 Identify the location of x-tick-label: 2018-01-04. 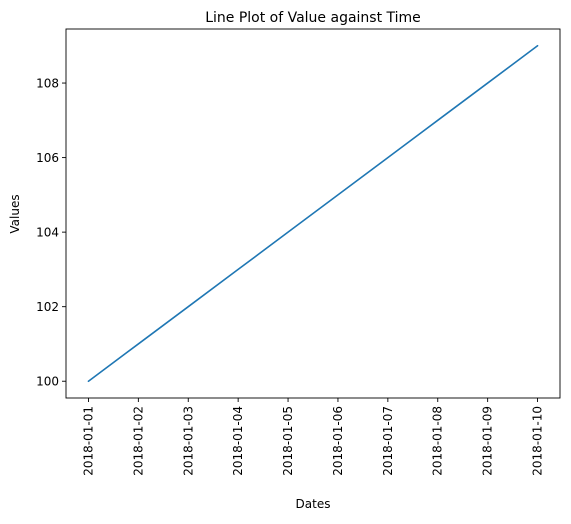
(238, 441).